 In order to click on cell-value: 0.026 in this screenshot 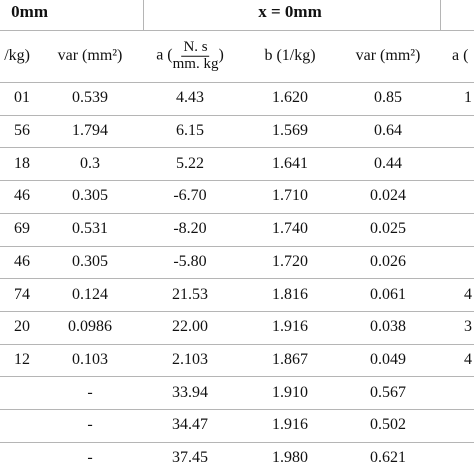, I will do `click(388, 261)`.